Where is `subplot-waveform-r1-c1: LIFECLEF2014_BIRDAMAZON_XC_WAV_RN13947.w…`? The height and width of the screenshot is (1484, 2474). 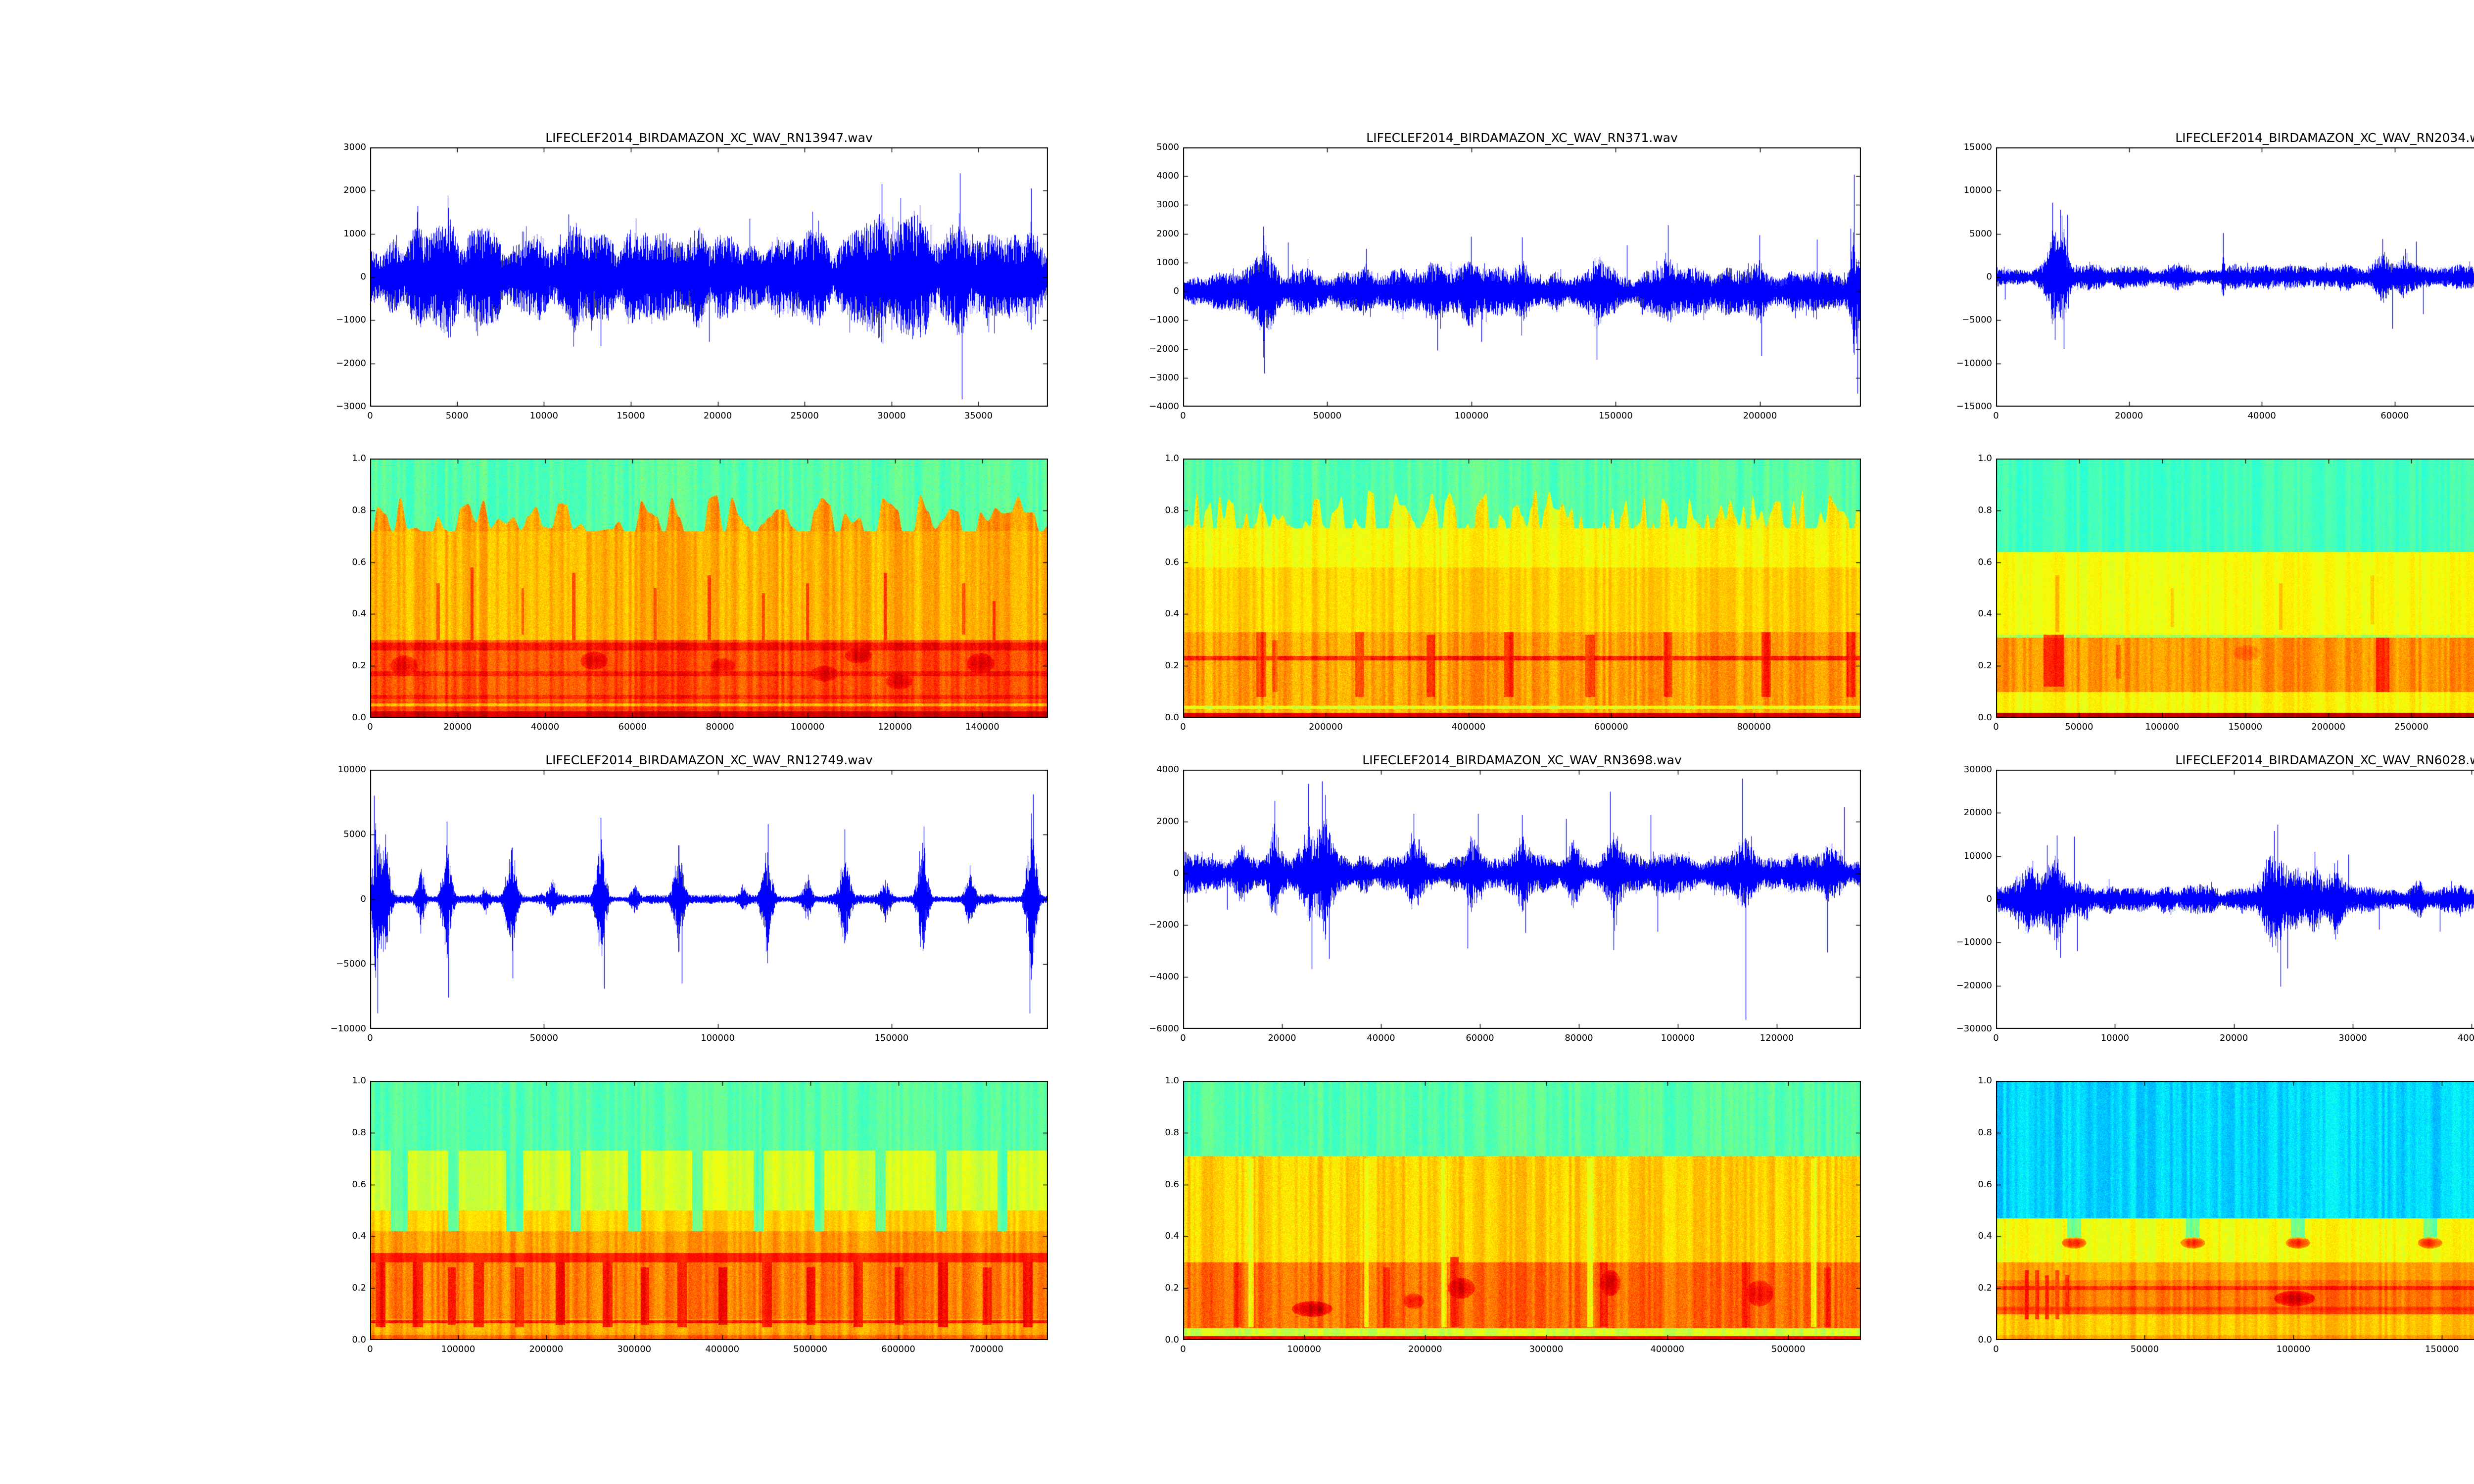
subplot-waveform-r1-c1: LIFECLEF2014_BIRDAMAZON_XC_WAV_RN13947.w… is located at coordinates (675, 276).